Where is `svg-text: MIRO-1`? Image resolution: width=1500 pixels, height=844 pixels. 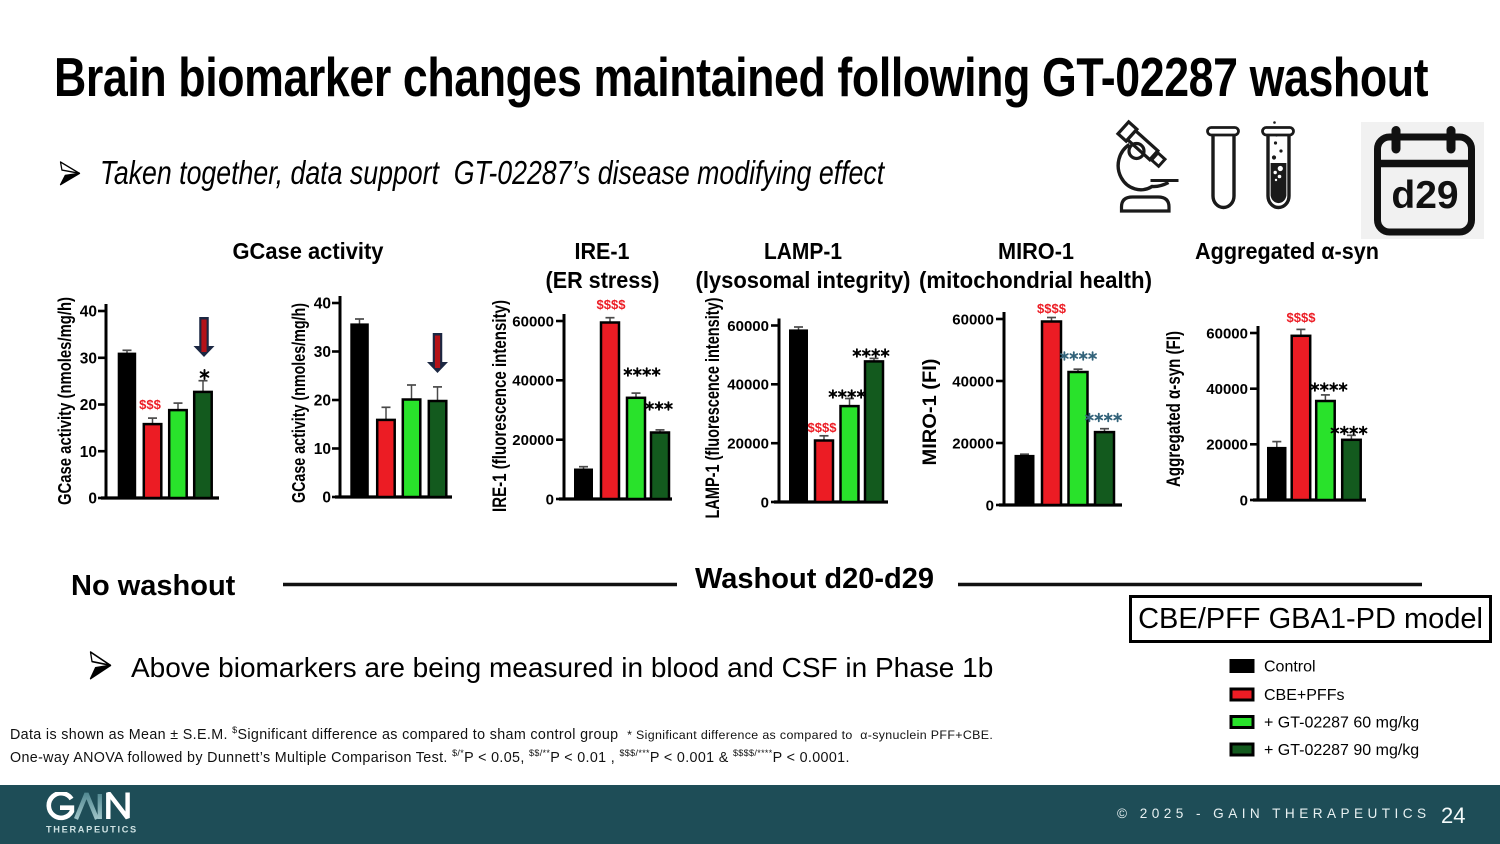
svg-text: MIRO-1 is located at coordinates (1036, 251).